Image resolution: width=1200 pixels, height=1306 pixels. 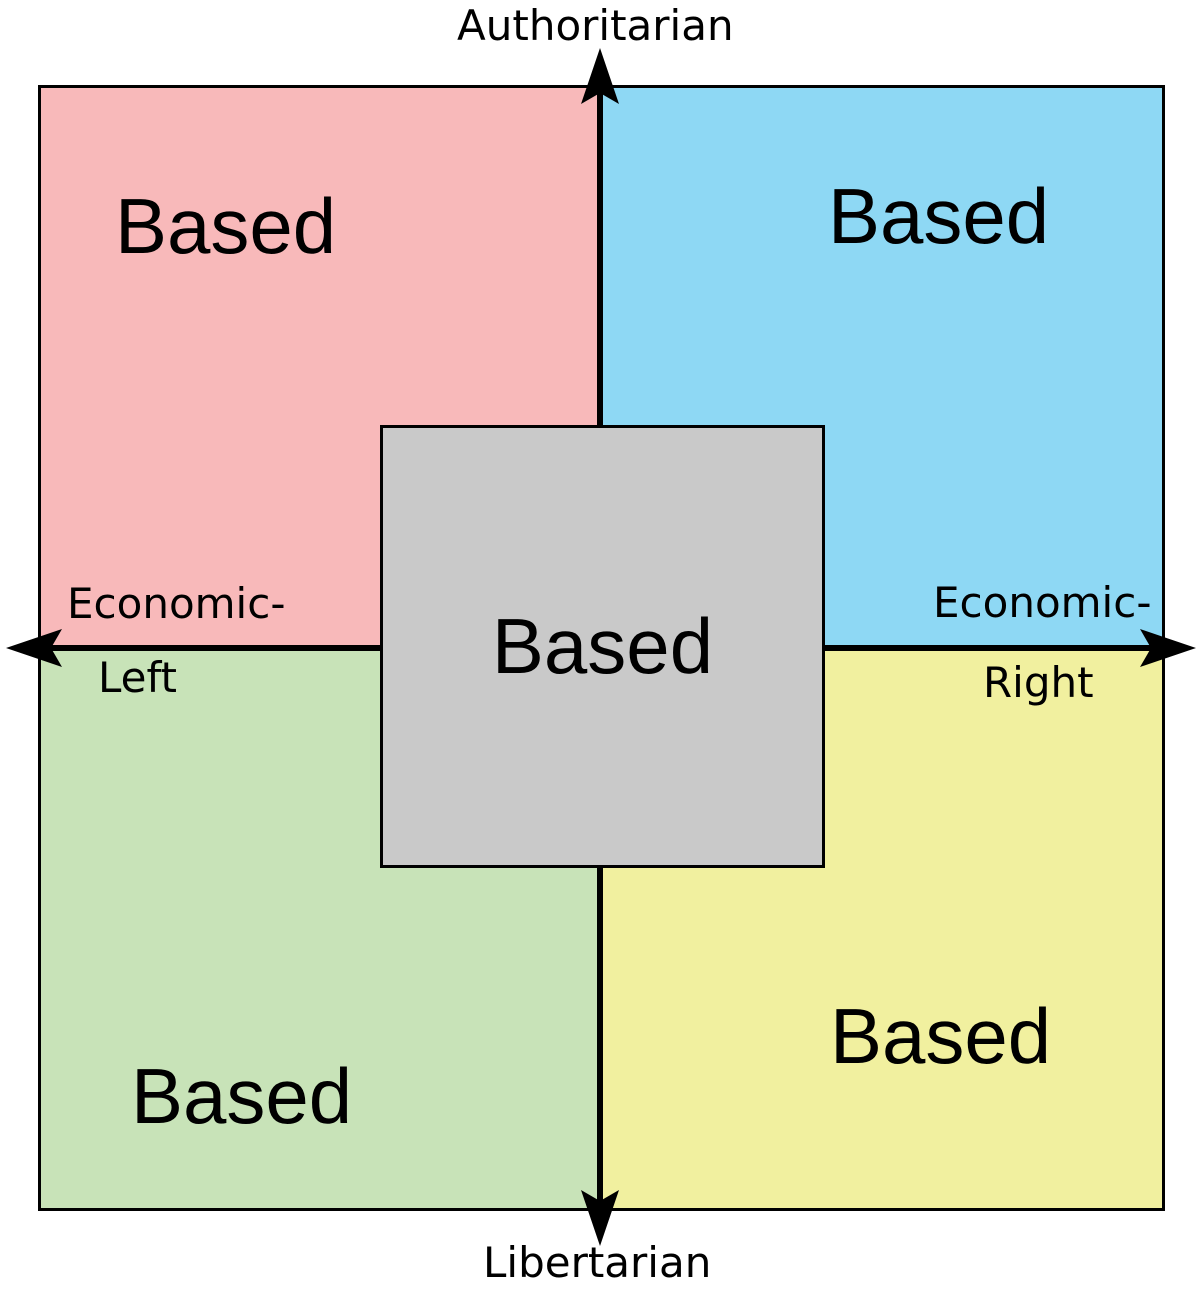 I want to click on quadrant-label-center: Based, so click(x=602, y=645).